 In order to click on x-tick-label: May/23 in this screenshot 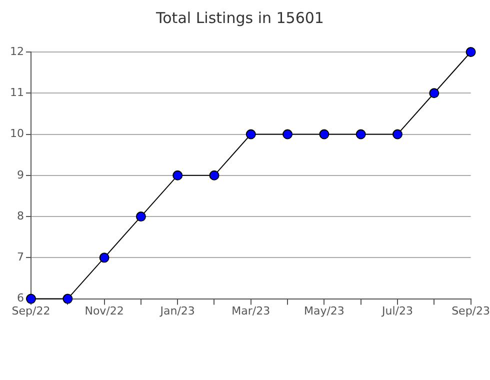, I will do `click(324, 311)`.